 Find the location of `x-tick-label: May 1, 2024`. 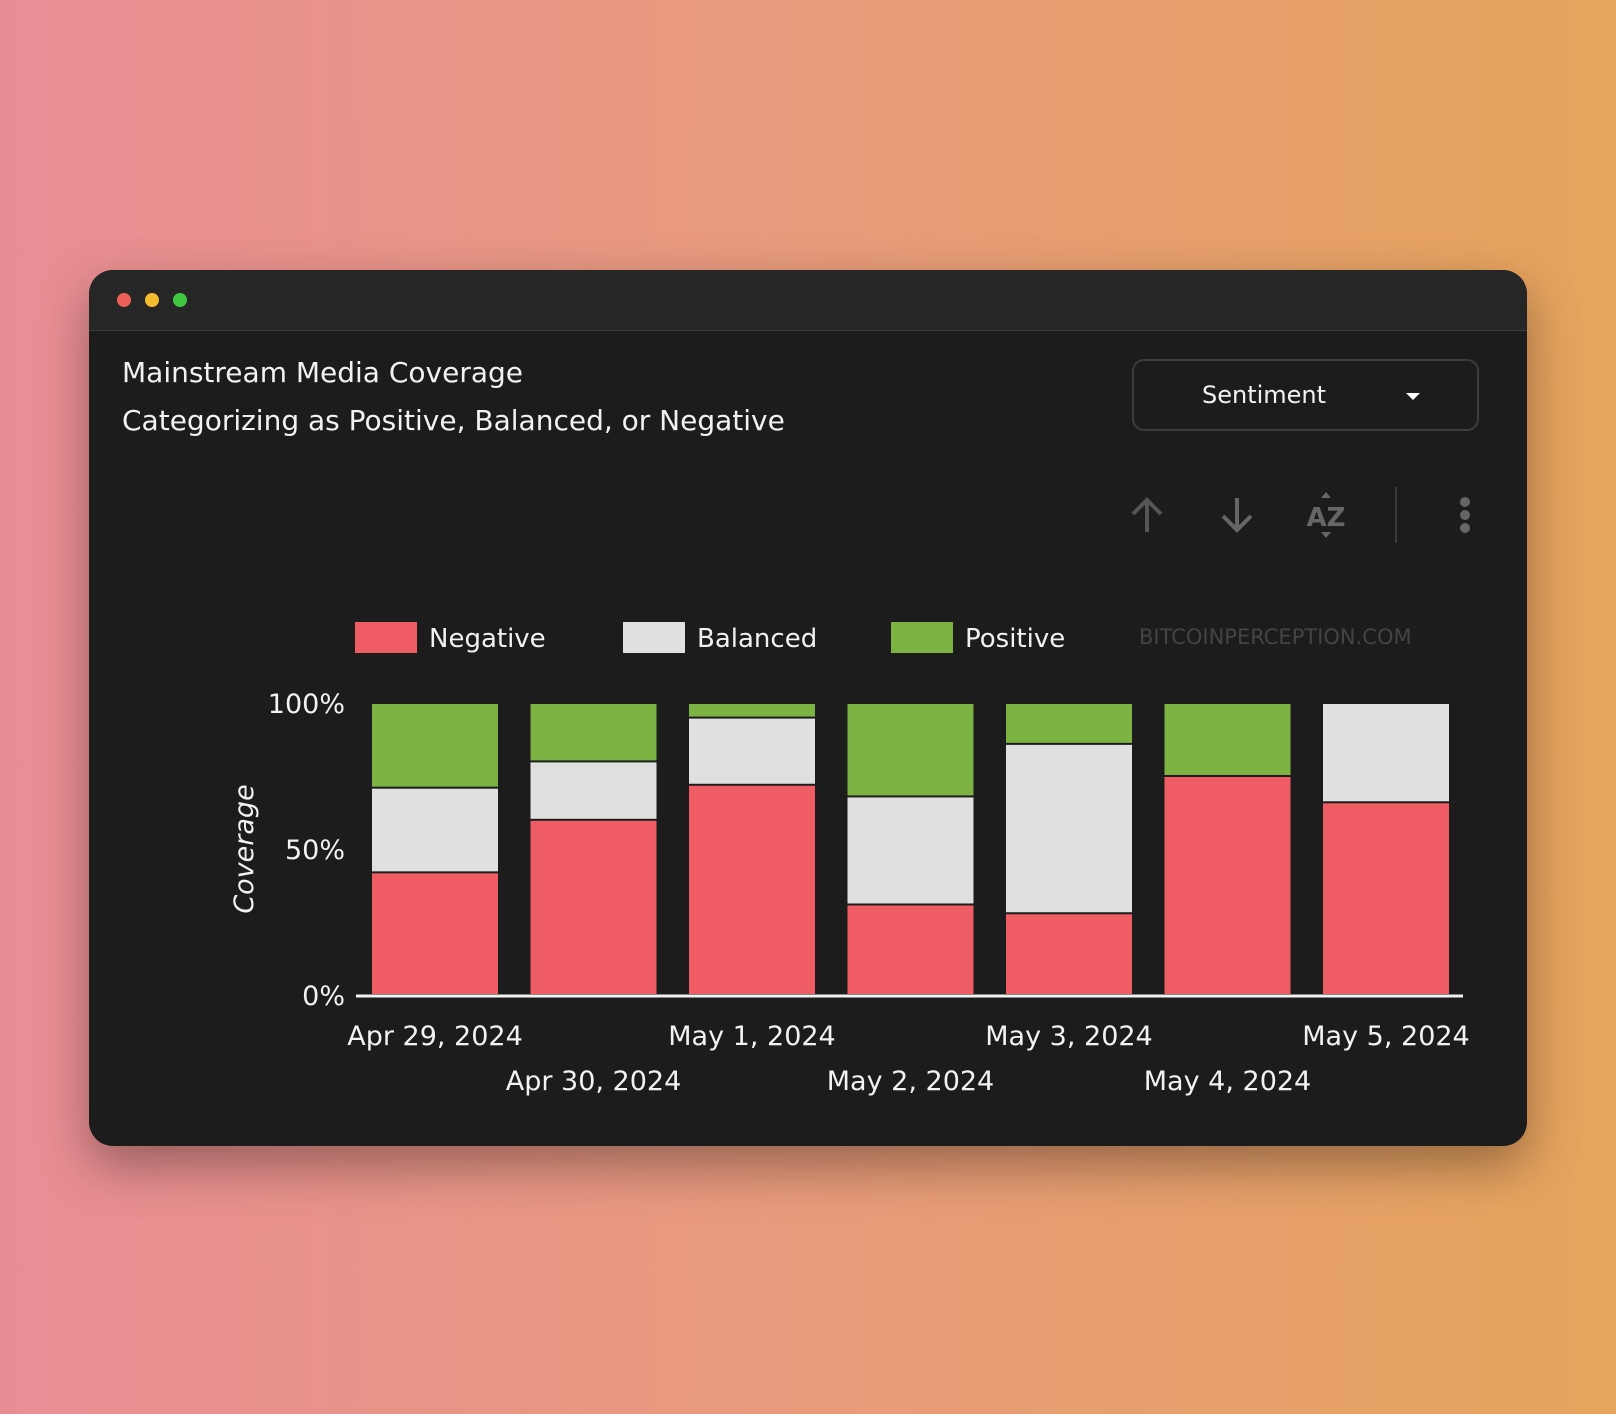

x-tick-label: May 1, 2024 is located at coordinates (751, 1036).